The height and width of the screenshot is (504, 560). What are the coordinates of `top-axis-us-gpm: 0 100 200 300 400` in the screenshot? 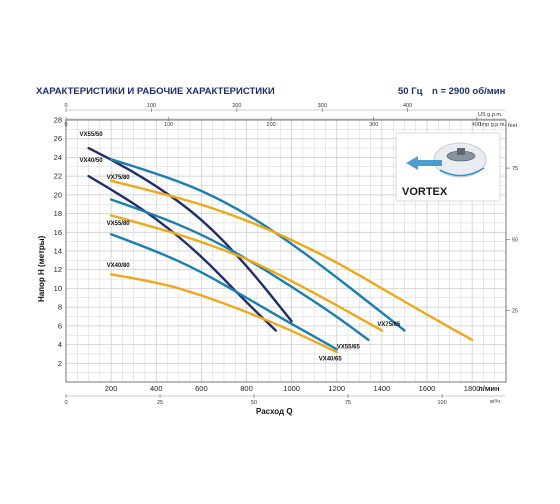 It's located at (238, 107).